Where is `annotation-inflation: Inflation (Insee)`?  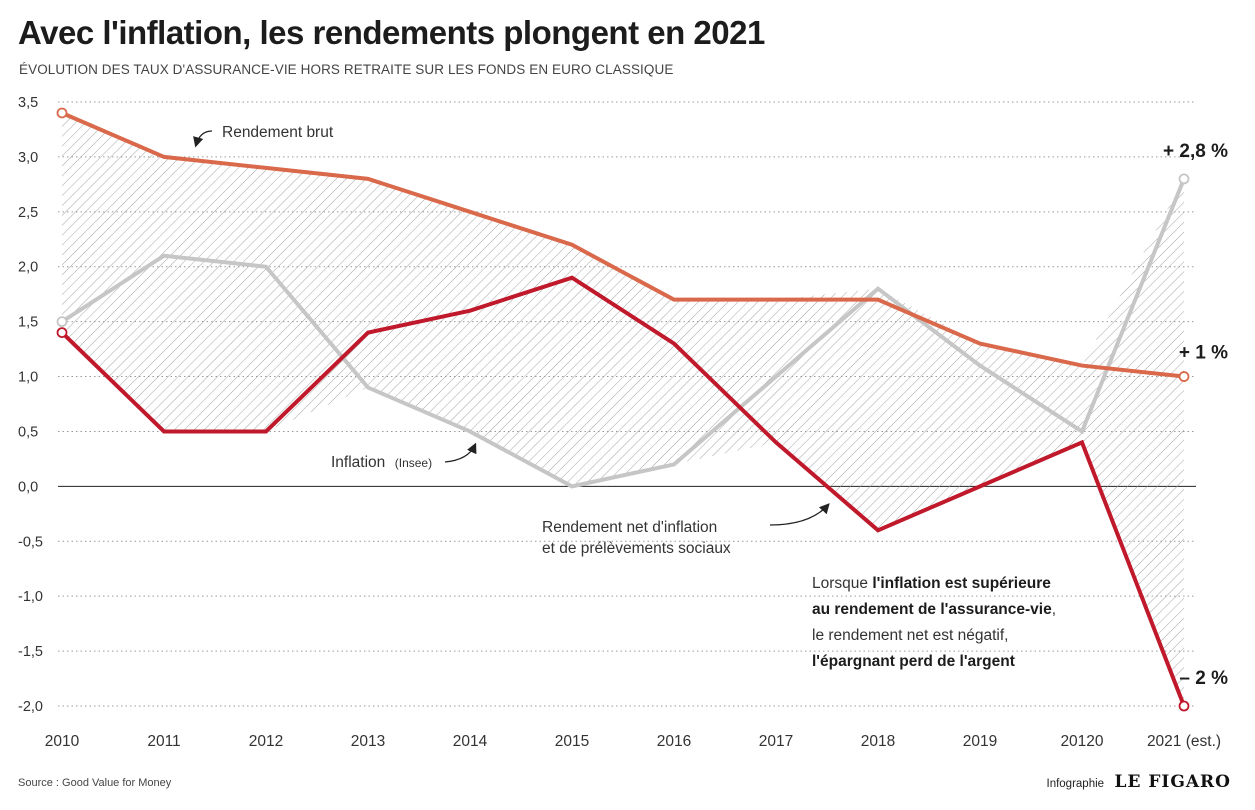 annotation-inflation: Inflation (Insee) is located at coordinates (381, 462).